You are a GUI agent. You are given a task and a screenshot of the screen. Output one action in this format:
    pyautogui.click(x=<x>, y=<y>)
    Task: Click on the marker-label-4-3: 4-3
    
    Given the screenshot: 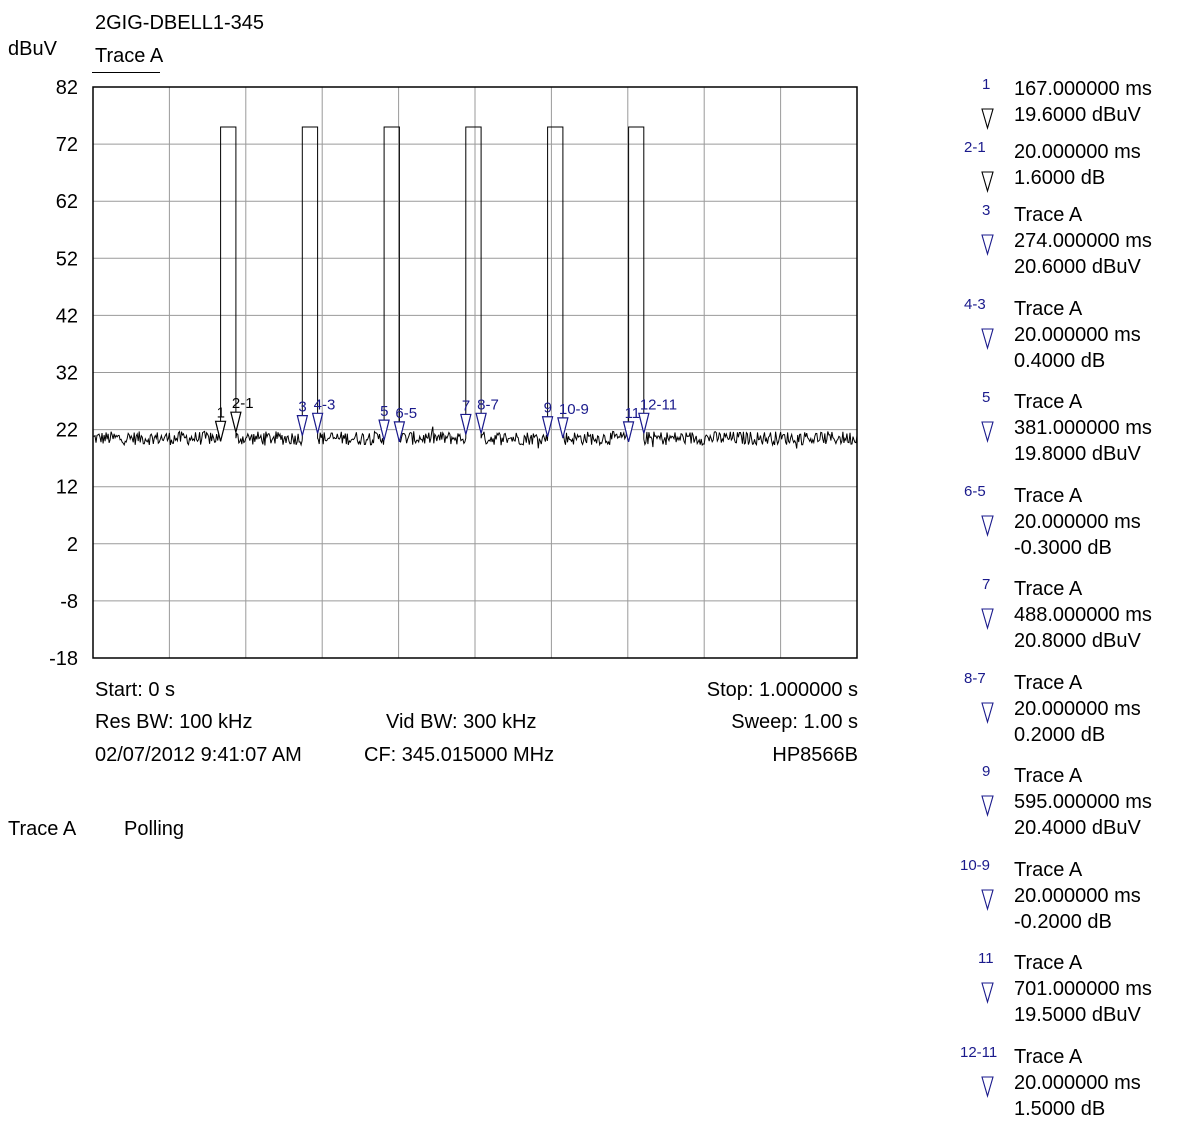 What is the action you would take?
    pyautogui.click(x=325, y=404)
    